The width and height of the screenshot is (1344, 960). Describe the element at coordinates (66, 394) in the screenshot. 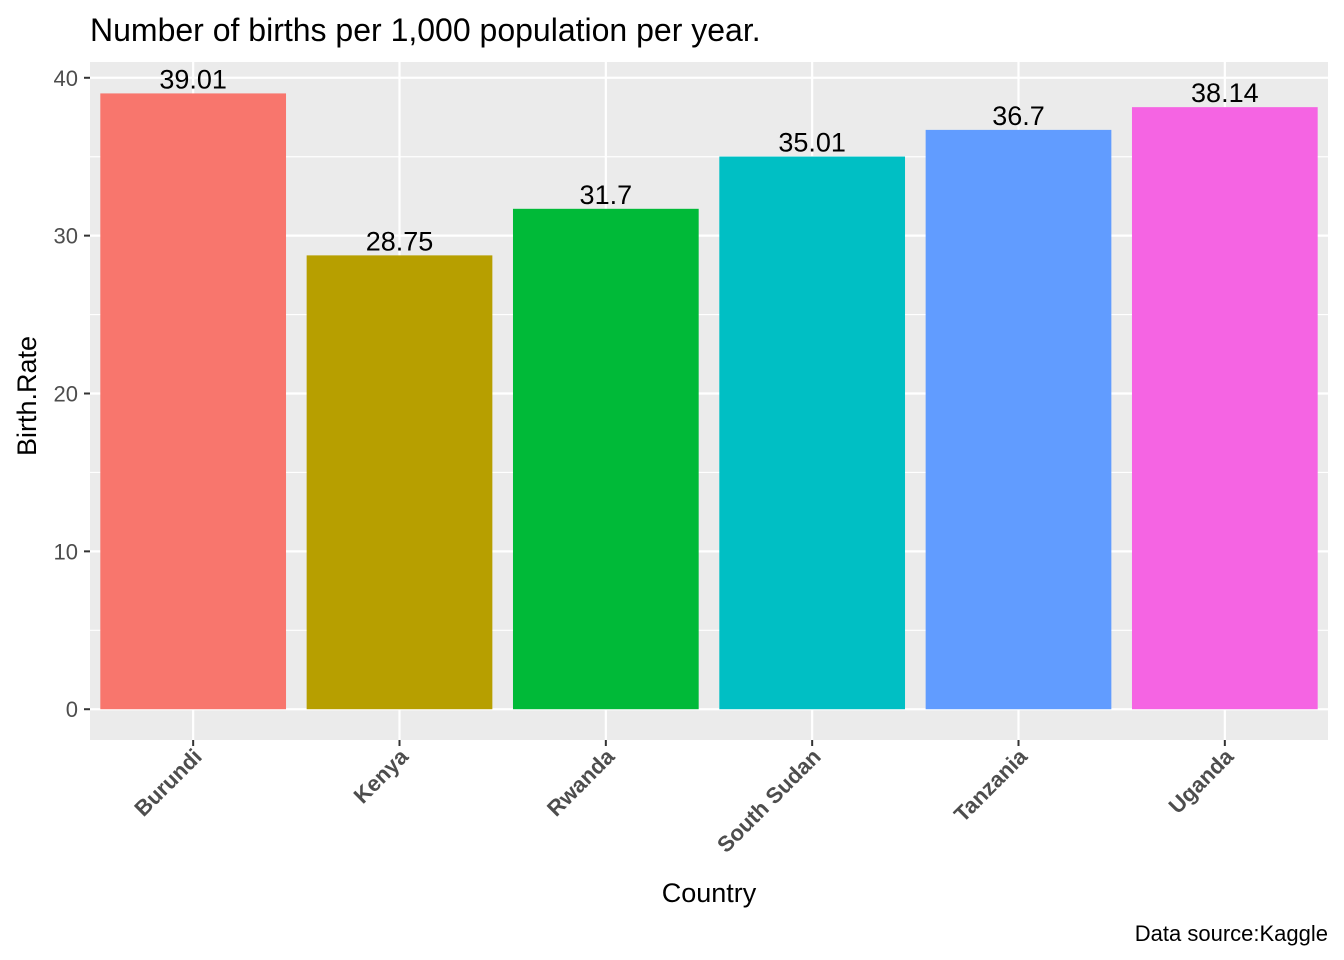

I see `y-tick-label: 20` at that location.